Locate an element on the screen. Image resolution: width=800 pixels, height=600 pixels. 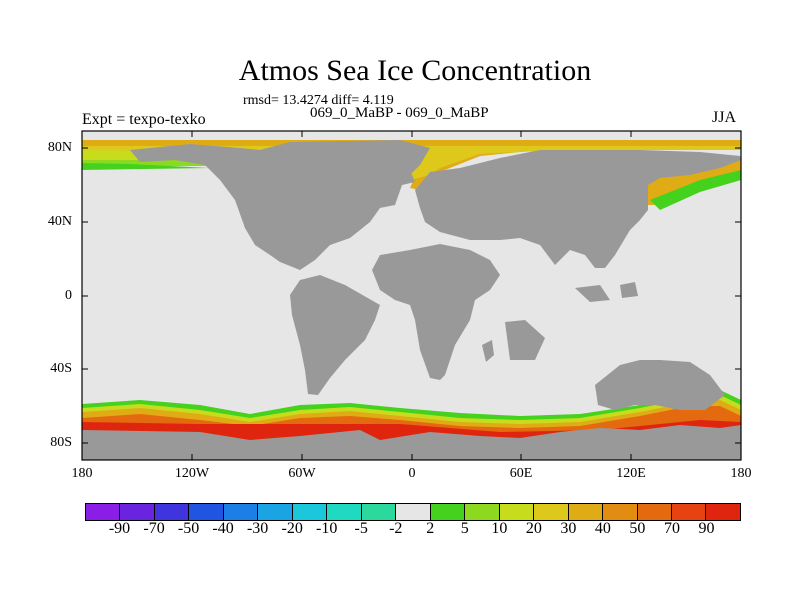
colorbar-label: 10 is located at coordinates (499, 528).